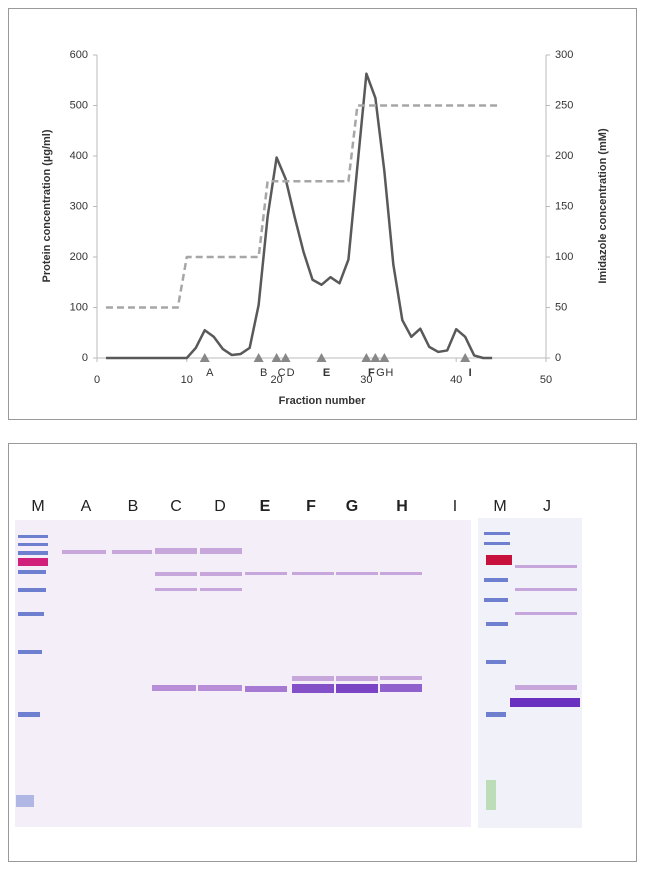  Describe the element at coordinates (323, 401) in the screenshot. I see `x-axis-title: Fraction number` at that location.